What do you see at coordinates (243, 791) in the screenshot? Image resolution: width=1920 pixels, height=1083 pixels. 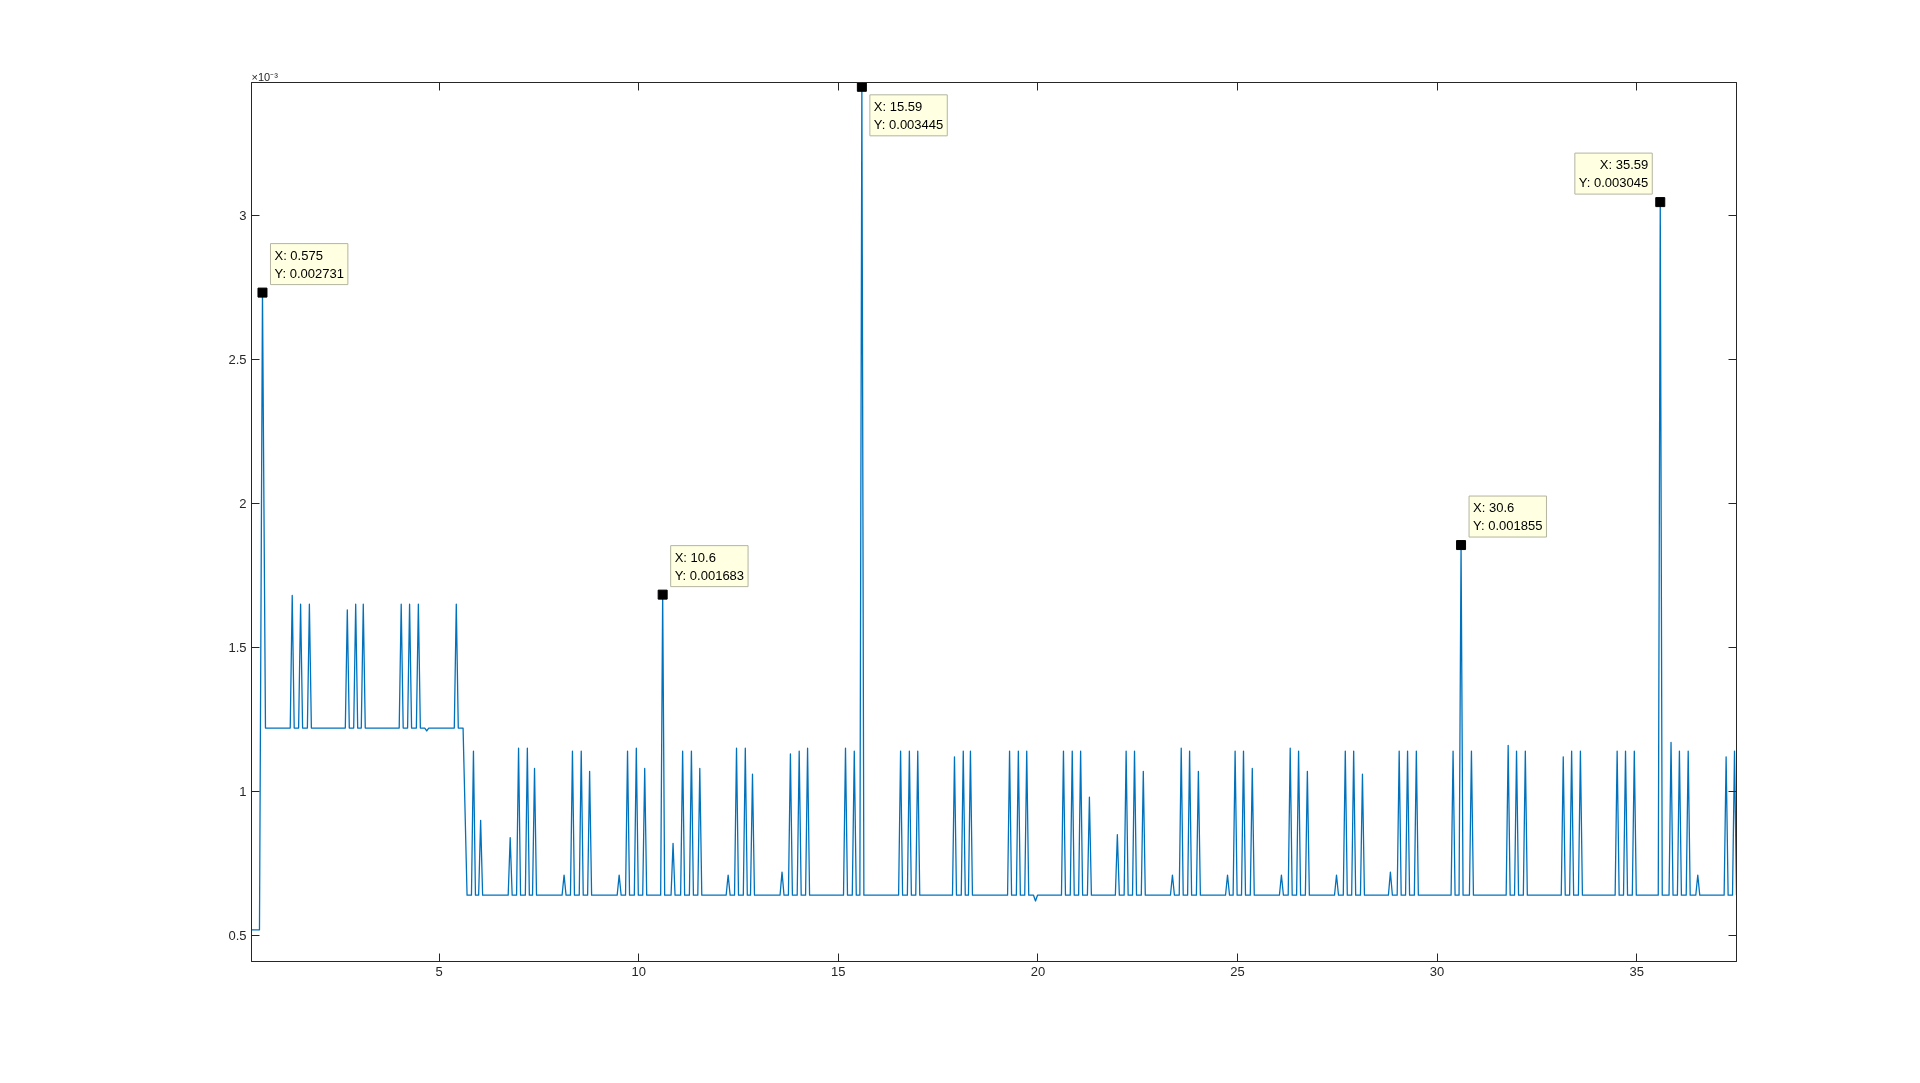 I see `y-tick-label: 1` at bounding box center [243, 791].